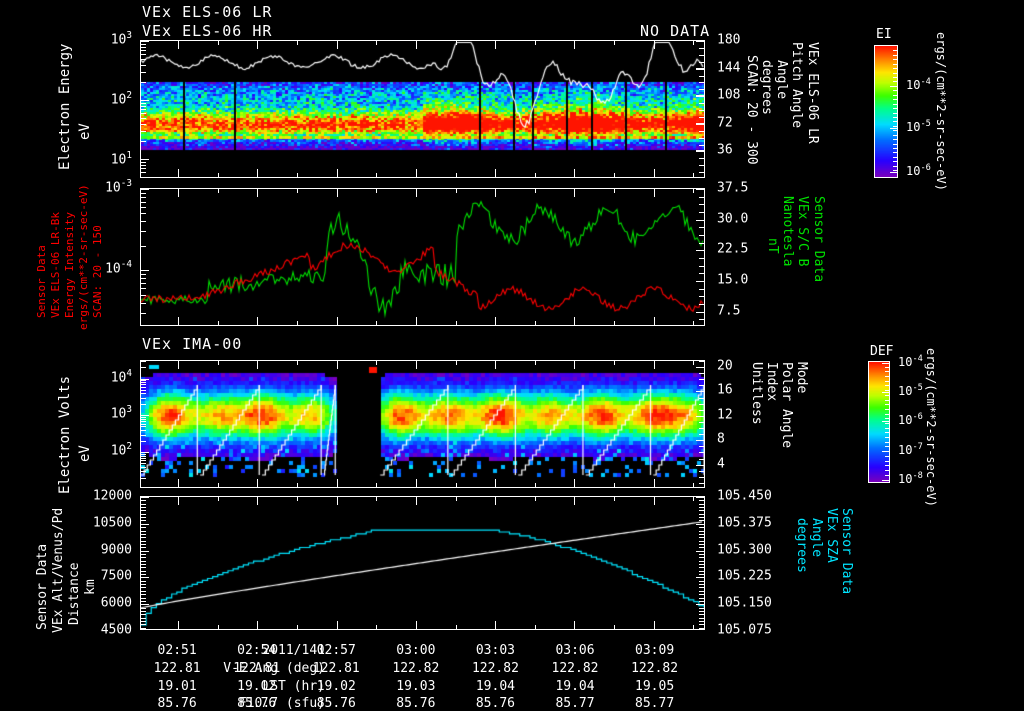 Image resolution: width=1024 pixels, height=711 pixels. Describe the element at coordinates (910, 478) in the screenshot. I see `colorbar2-tick-label: 10-8` at that location.